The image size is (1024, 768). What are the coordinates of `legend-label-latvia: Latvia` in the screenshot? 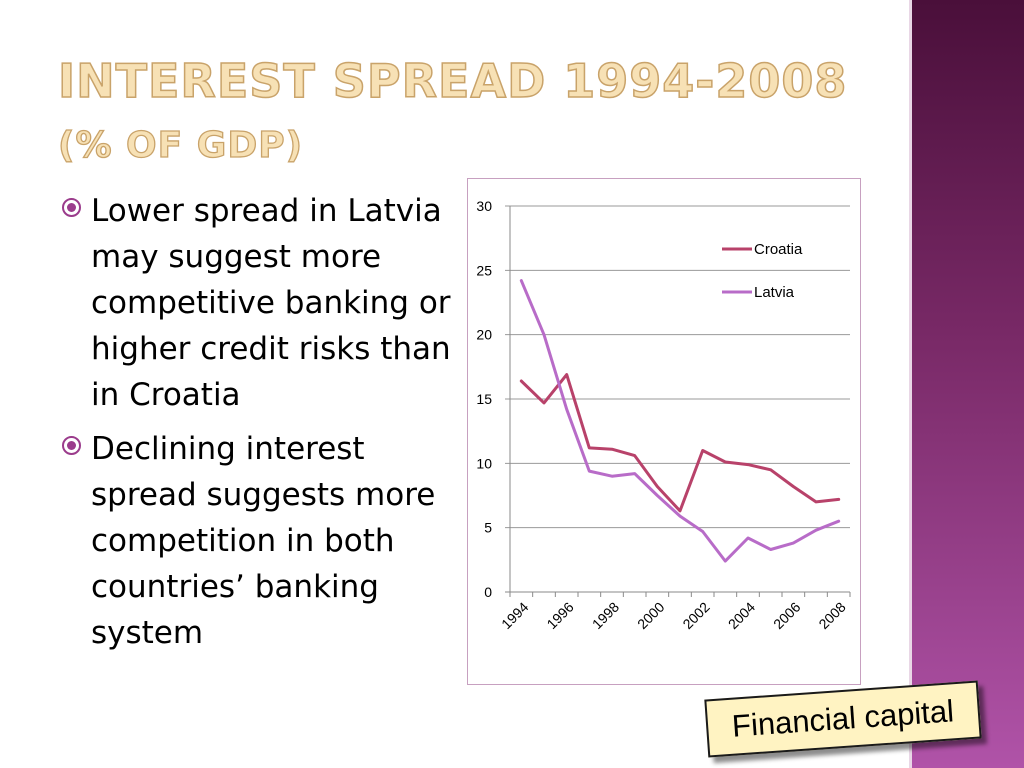 It's located at (774, 292).